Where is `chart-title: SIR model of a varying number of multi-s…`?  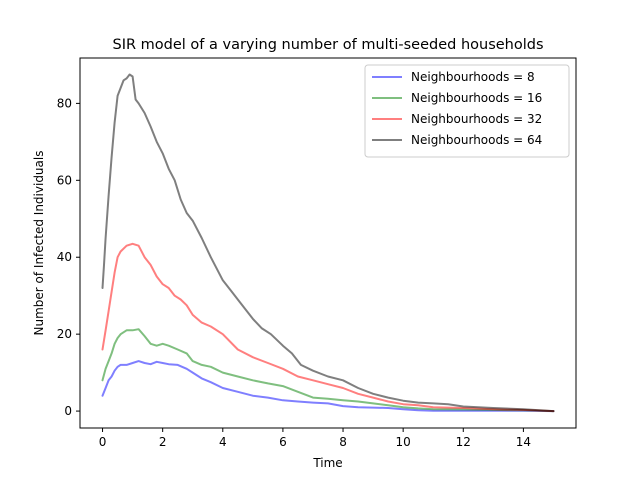
chart-title: SIR model of a varying number of multi-s… is located at coordinates (327, 45).